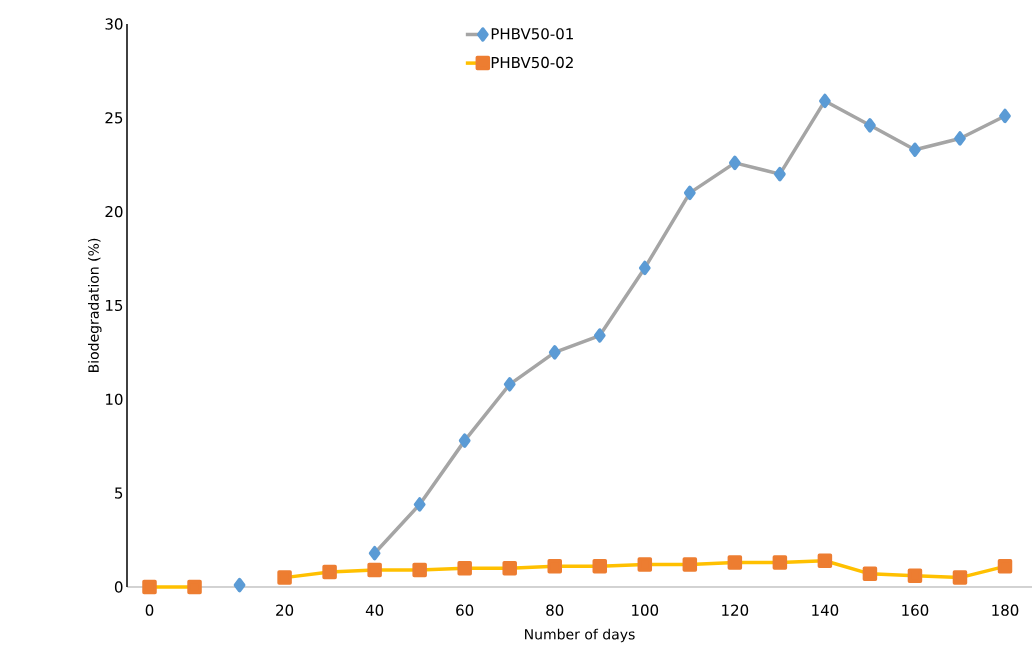 This screenshot has width=1036, height=664. I want to click on x-tick-label: 180, so click(1005, 610).